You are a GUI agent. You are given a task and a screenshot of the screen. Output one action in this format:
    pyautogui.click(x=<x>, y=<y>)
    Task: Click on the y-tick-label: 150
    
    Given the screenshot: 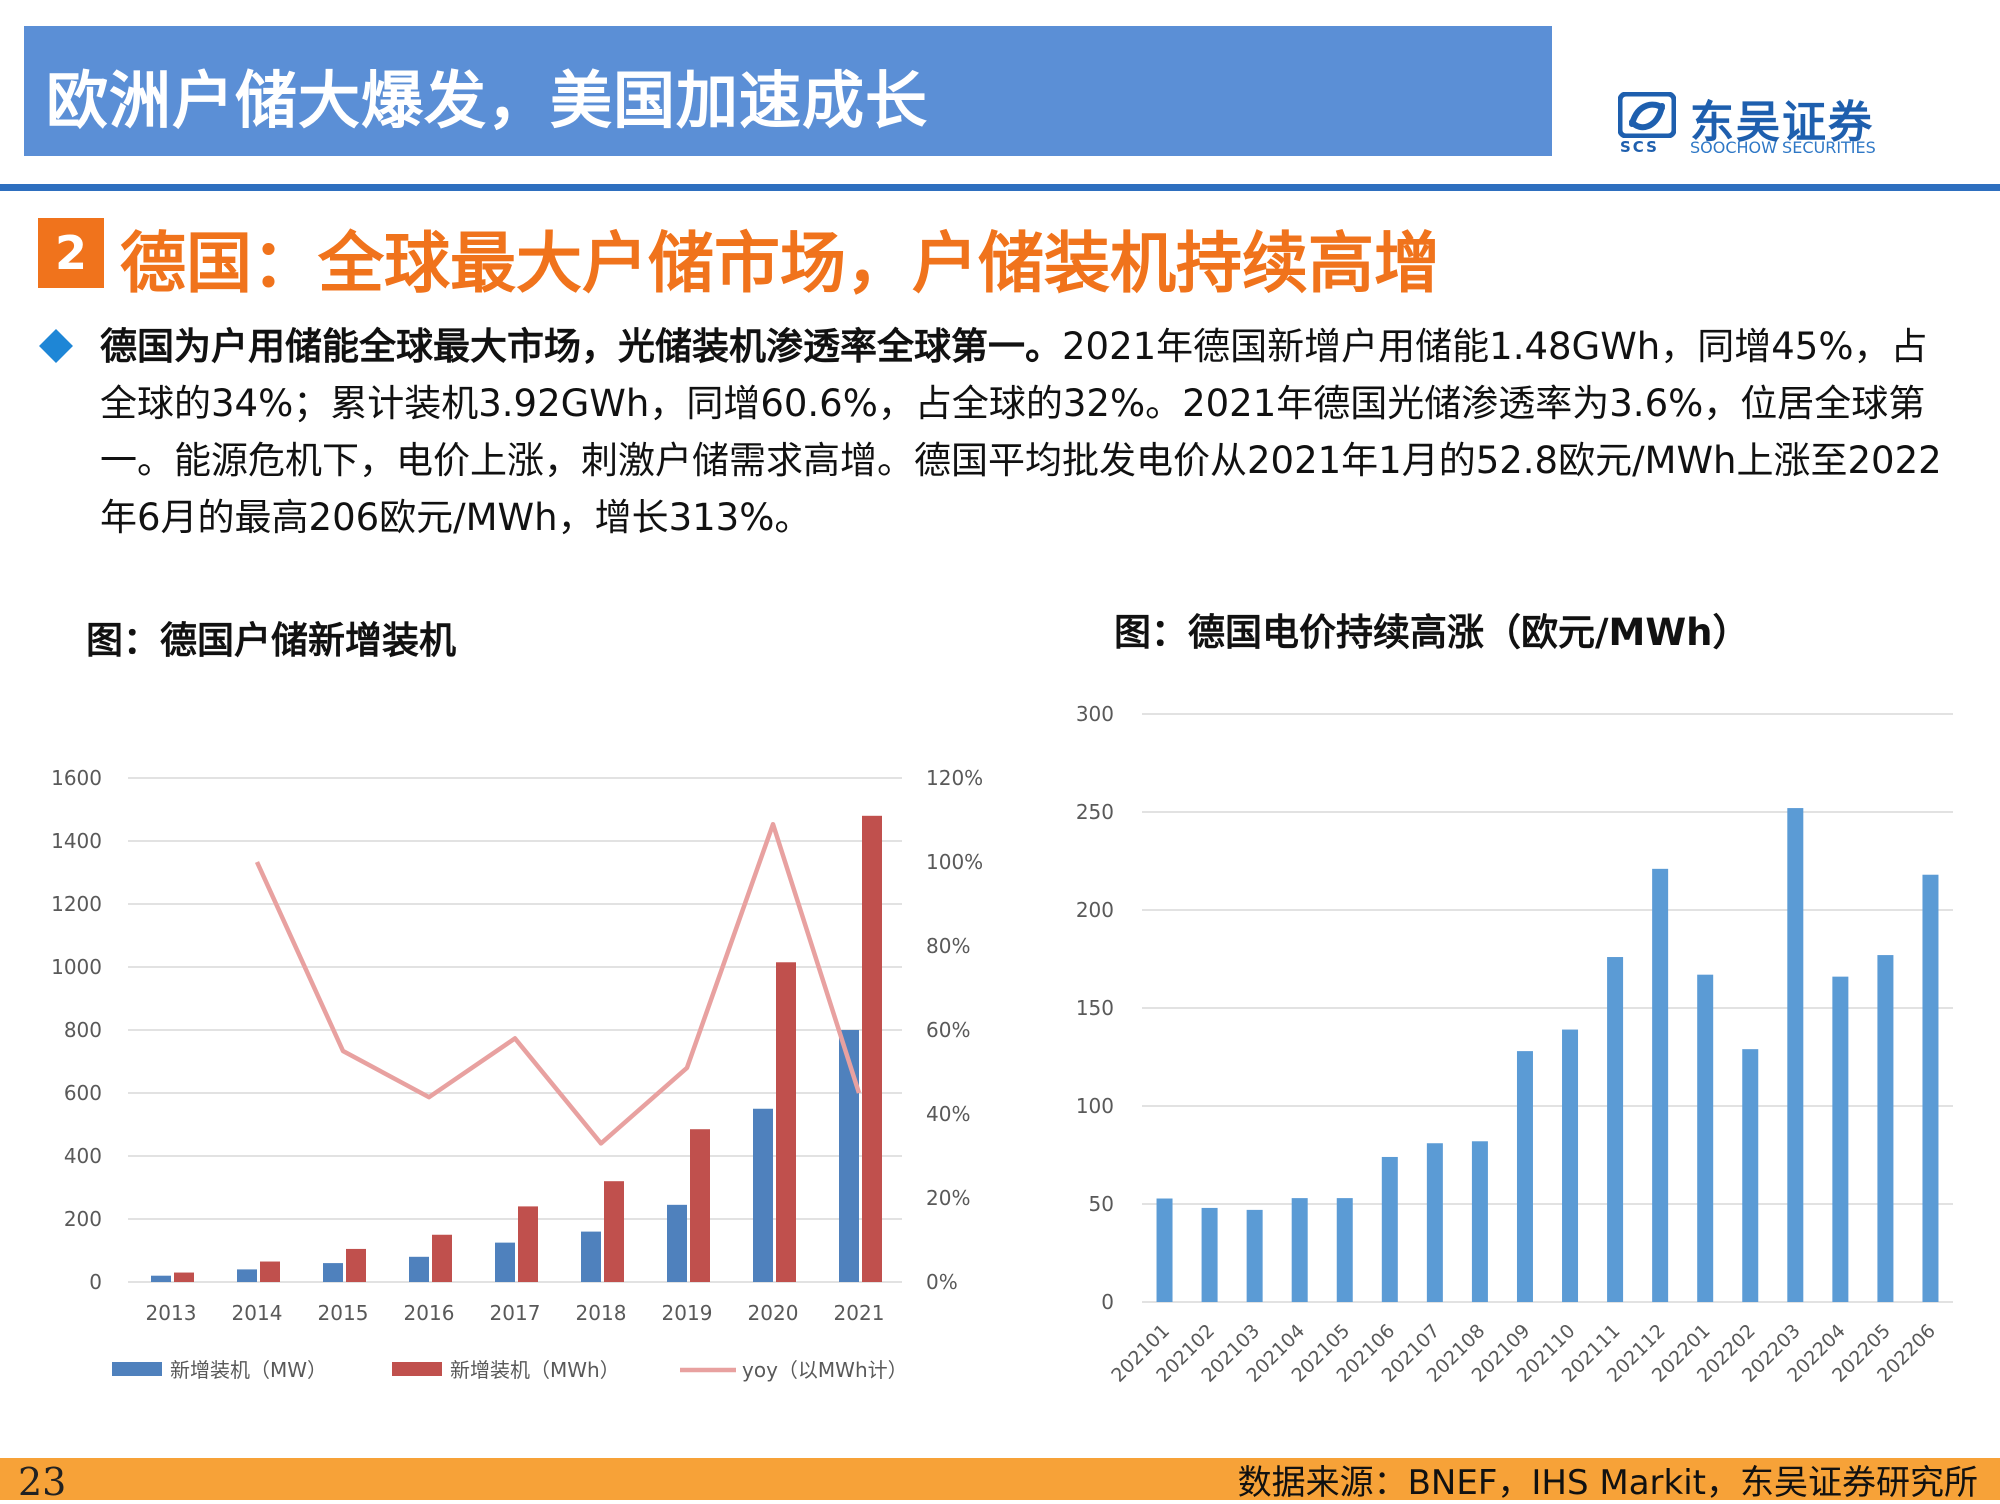 What is the action you would take?
    pyautogui.click(x=1095, y=1008)
    